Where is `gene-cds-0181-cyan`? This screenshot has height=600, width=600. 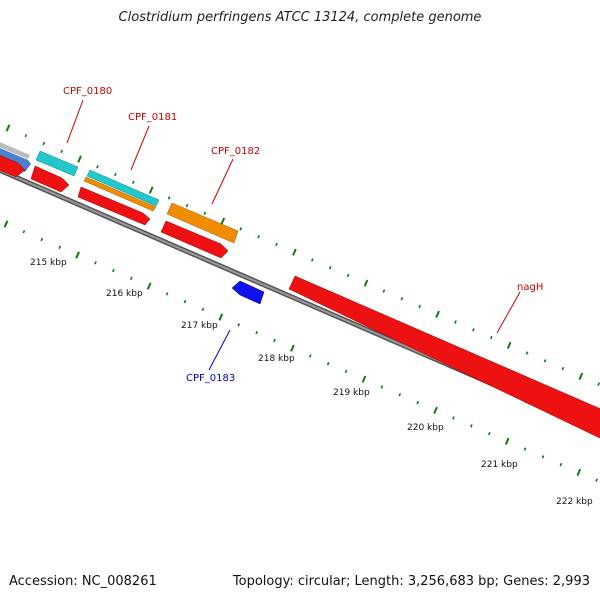 gene-cds-0181-cyan is located at coordinates (123, 188).